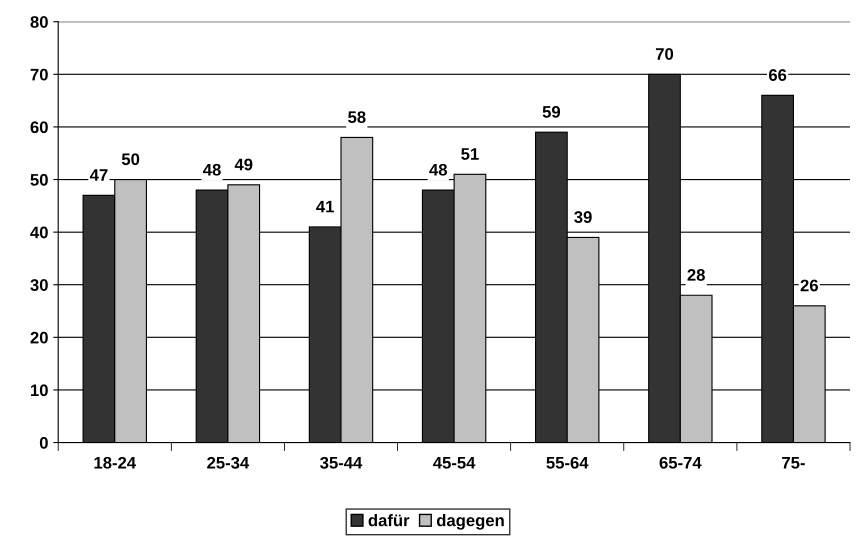 This screenshot has width=856, height=543. Describe the element at coordinates (665, 54) in the screenshot. I see `data-label: 70` at that location.